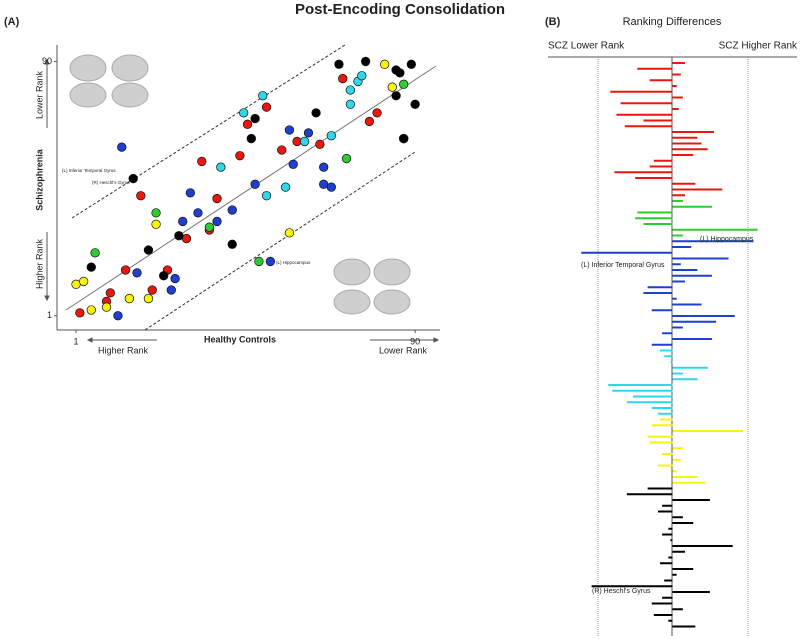 The height and width of the screenshot is (639, 800). Describe the element at coordinates (403, 350) in the screenshot. I see `x-rank-label: Lower Rank` at that location.